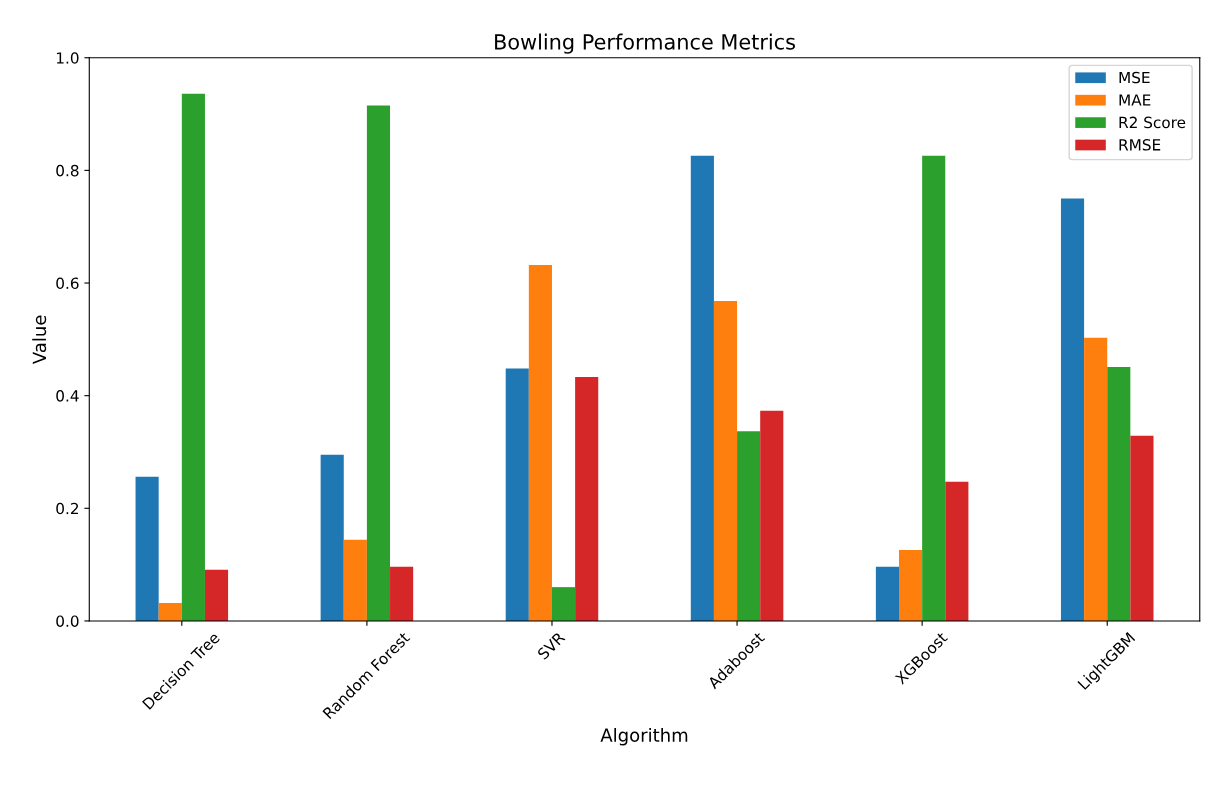 This screenshot has width=1223, height=791. Describe the element at coordinates (67, 170) in the screenshot. I see `y-tick-label: 0.8` at that location.